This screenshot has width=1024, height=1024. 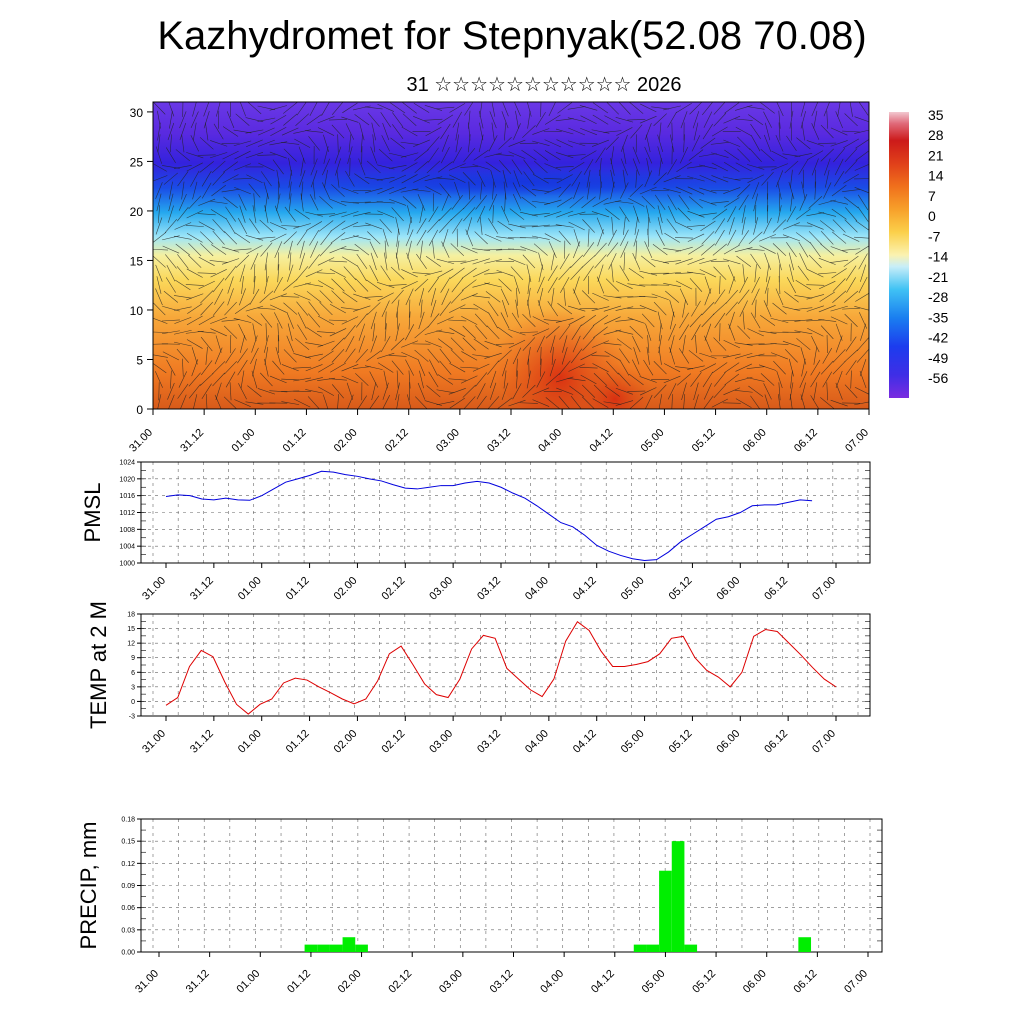 I want to click on xtick-label: 04.12, so click(x=585, y=589).